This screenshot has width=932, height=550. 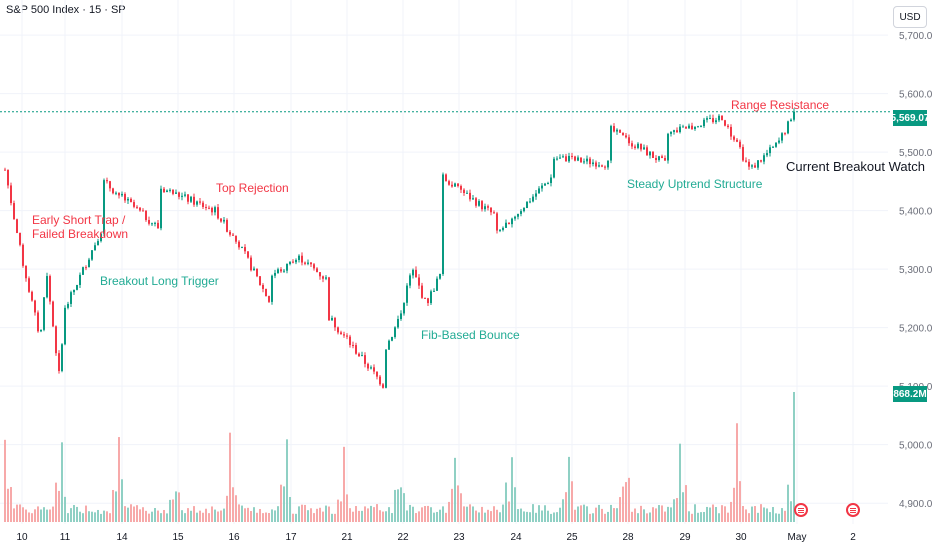 I want to click on time-tick-label: 14, so click(x=122, y=537).